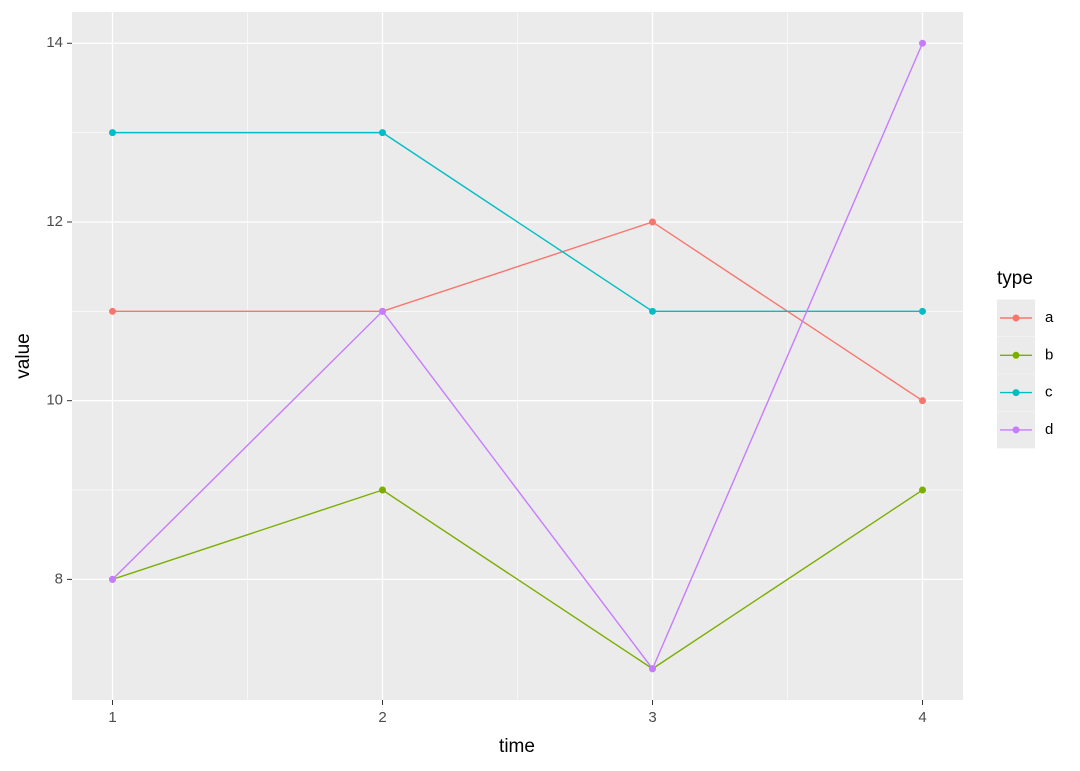  I want to click on legend-title: type, so click(1015, 278).